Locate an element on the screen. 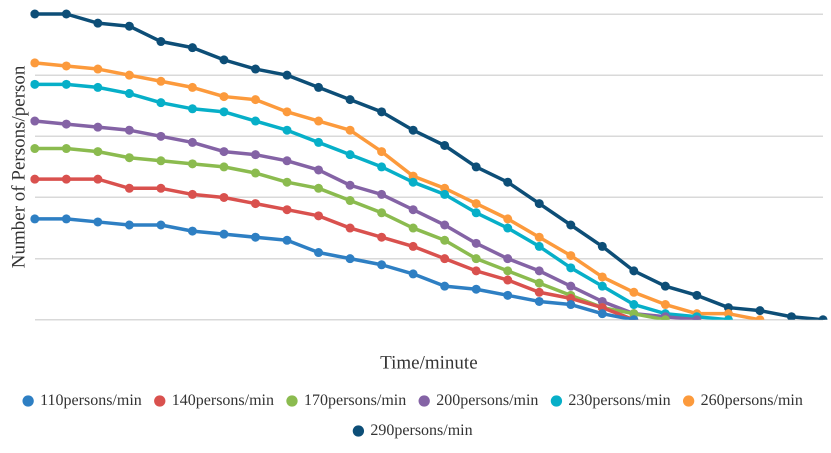  legend-label: 260persons/min is located at coordinates (751, 401).